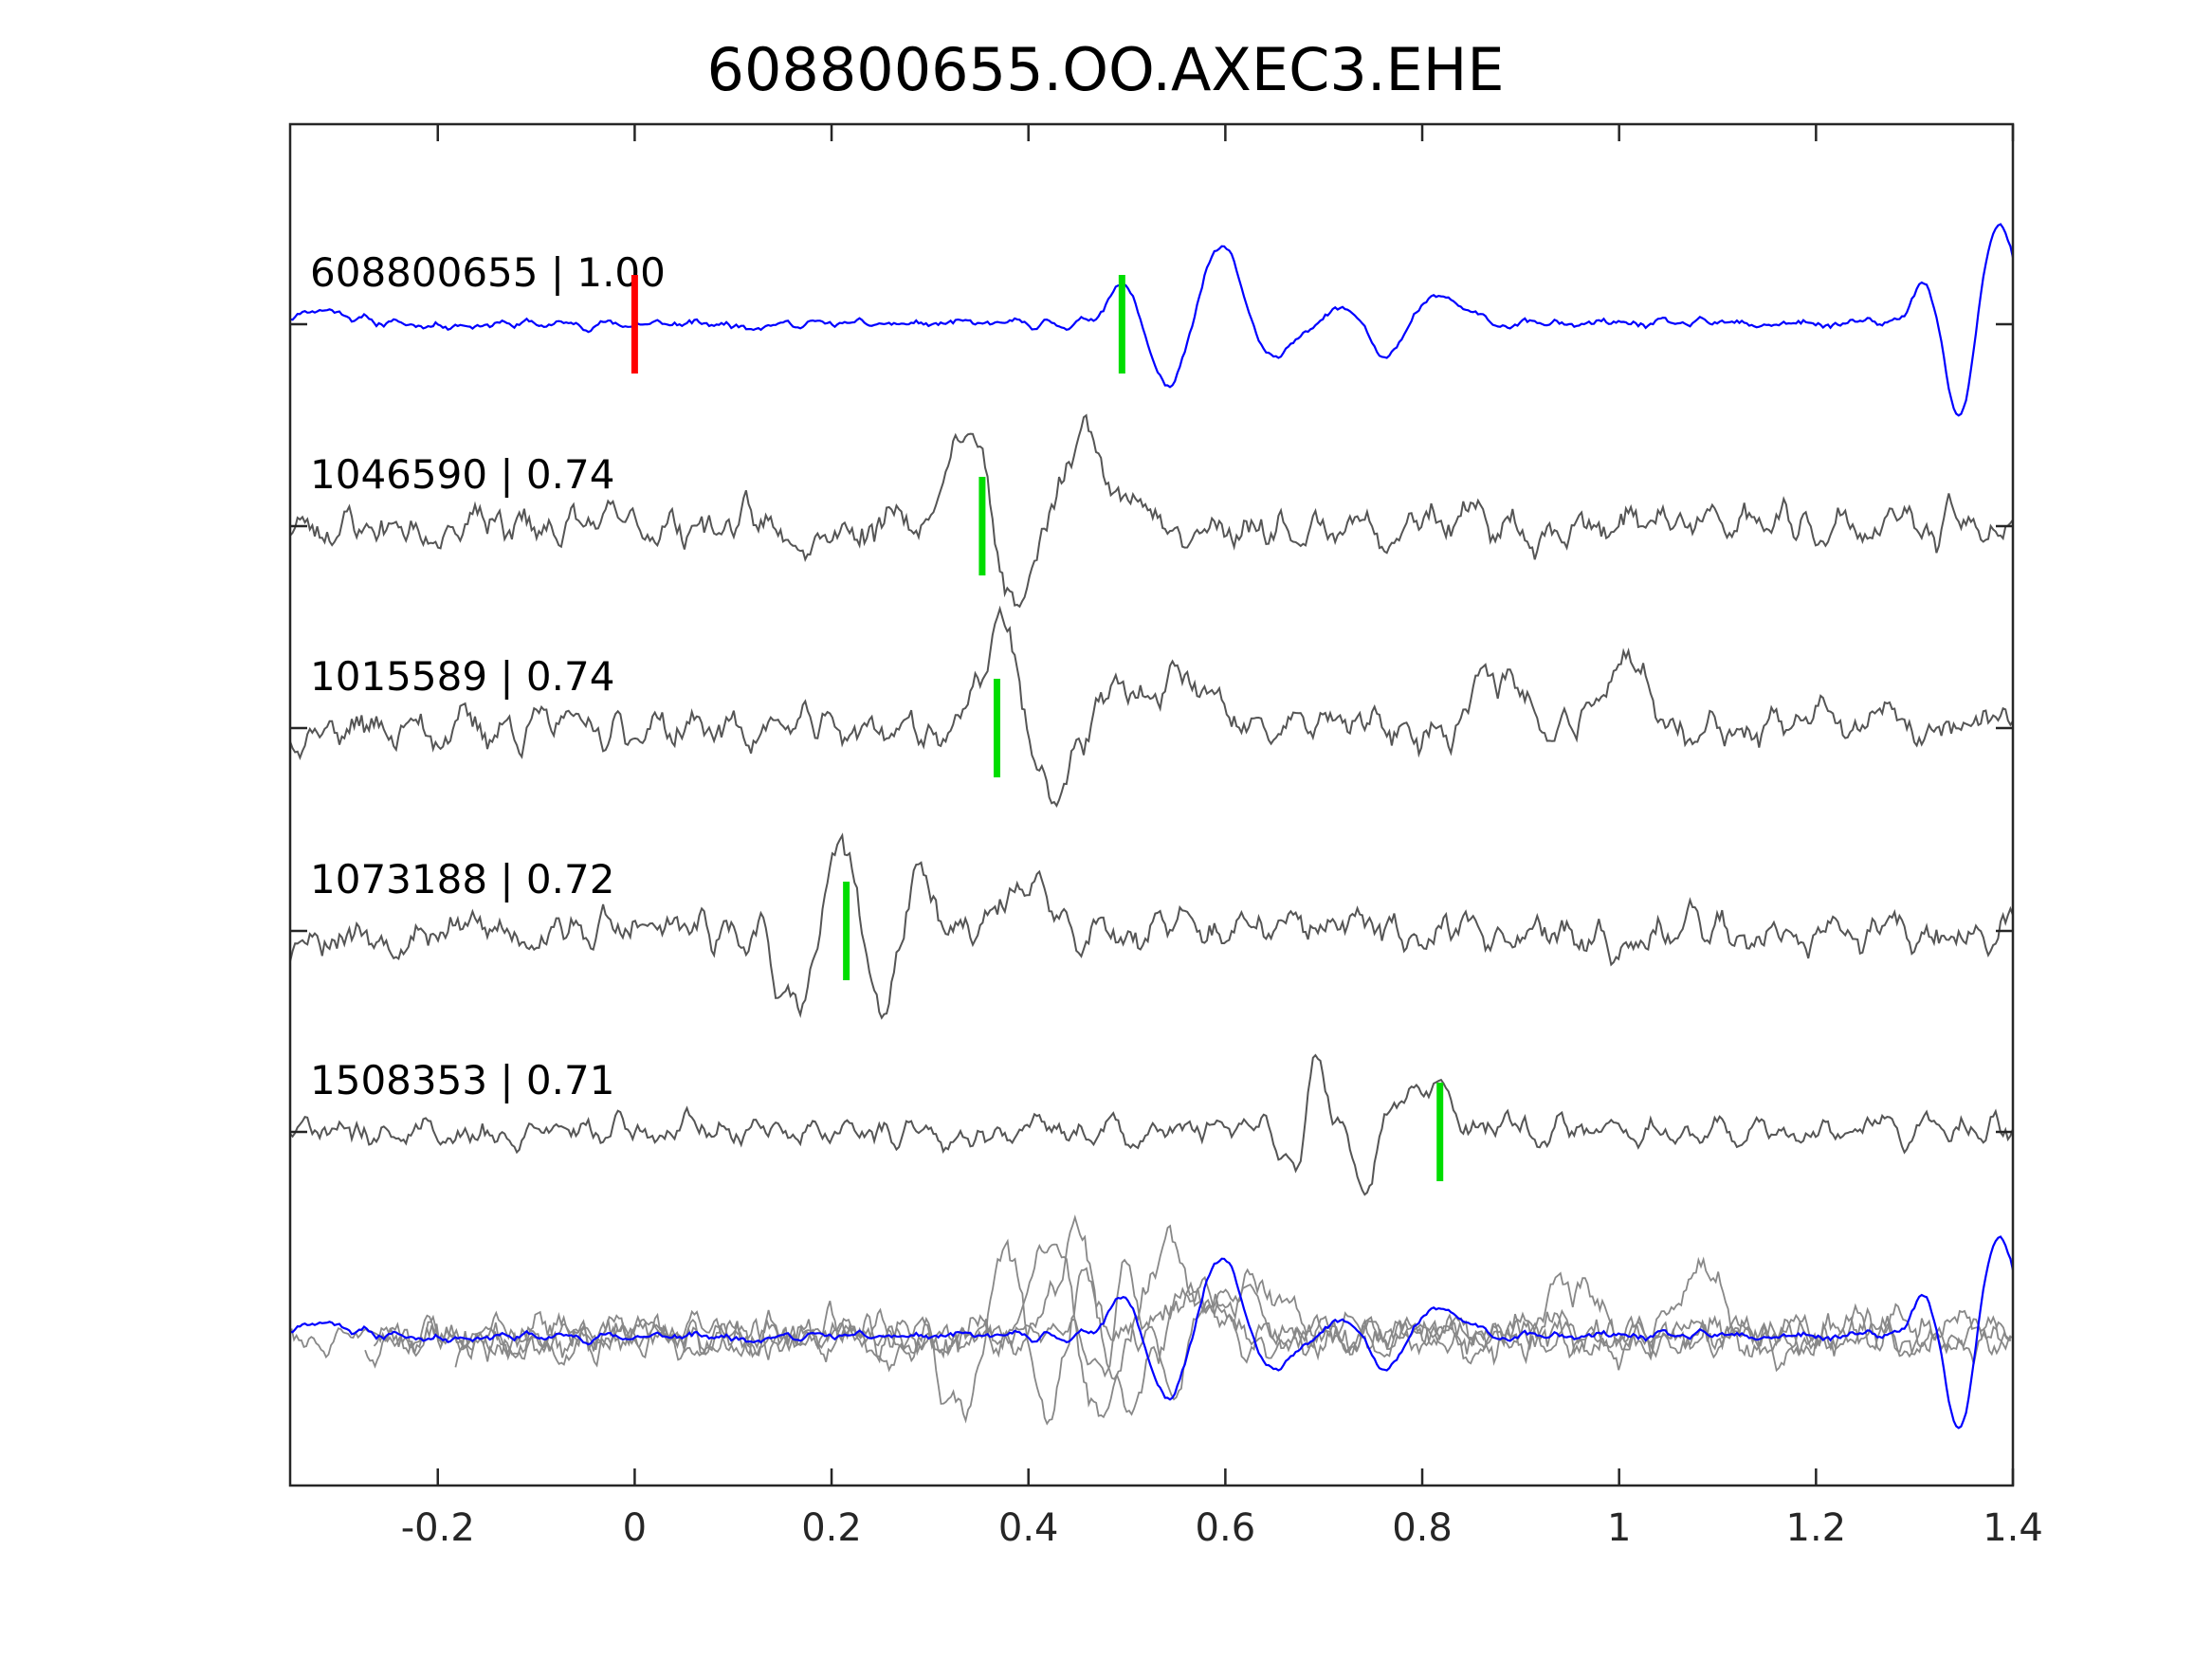  What do you see at coordinates (831, 1528) in the screenshot?
I see `x-tick-label-2: 0.2` at bounding box center [831, 1528].